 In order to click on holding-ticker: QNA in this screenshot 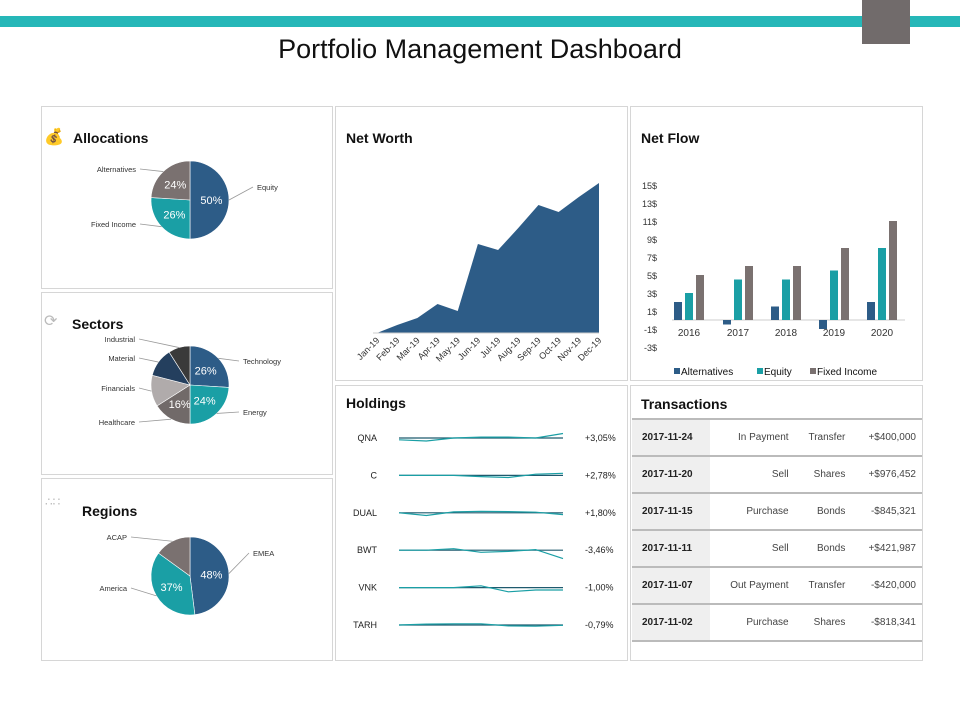, I will do `click(367, 438)`.